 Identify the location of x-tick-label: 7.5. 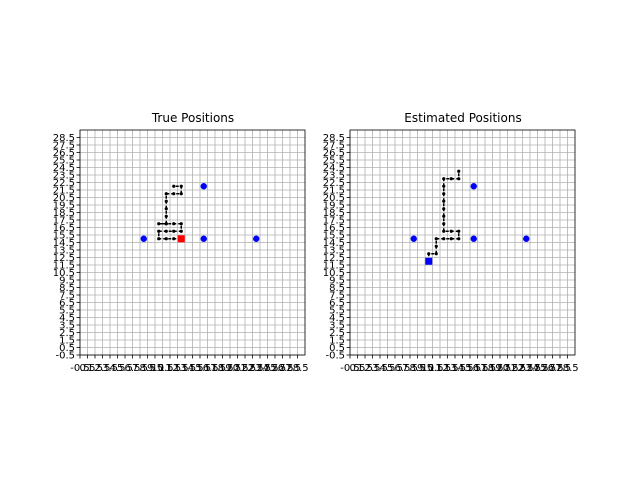
(140, 368).